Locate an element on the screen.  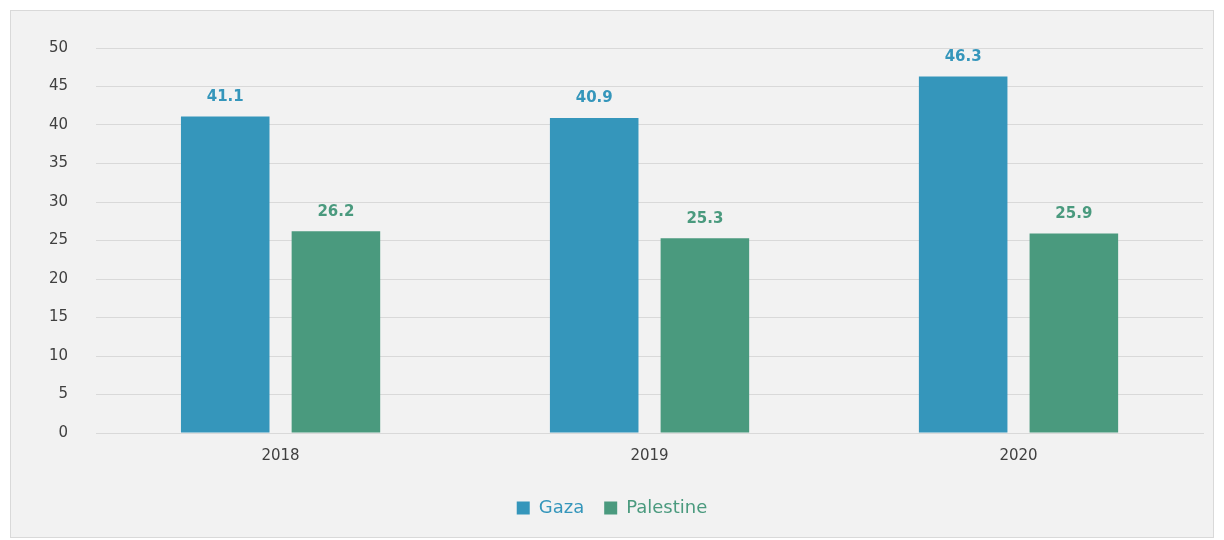
y-tick-label: 45 is located at coordinates (58, 85).